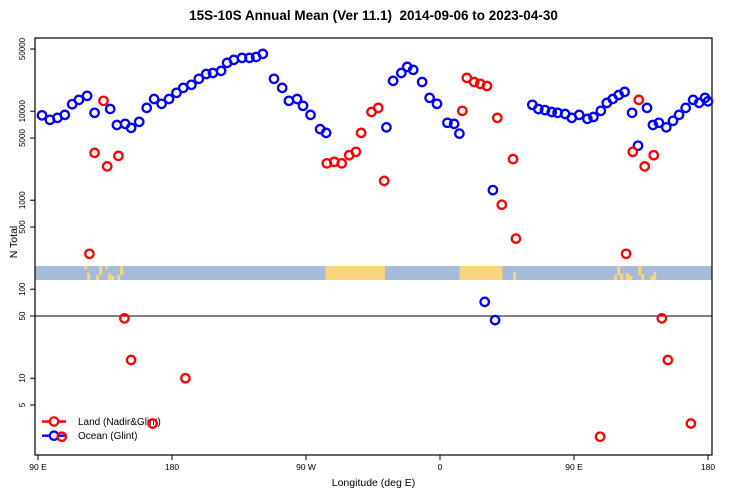  What do you see at coordinates (306, 467) in the screenshot?
I see `x-tick-label: 90 W` at bounding box center [306, 467].